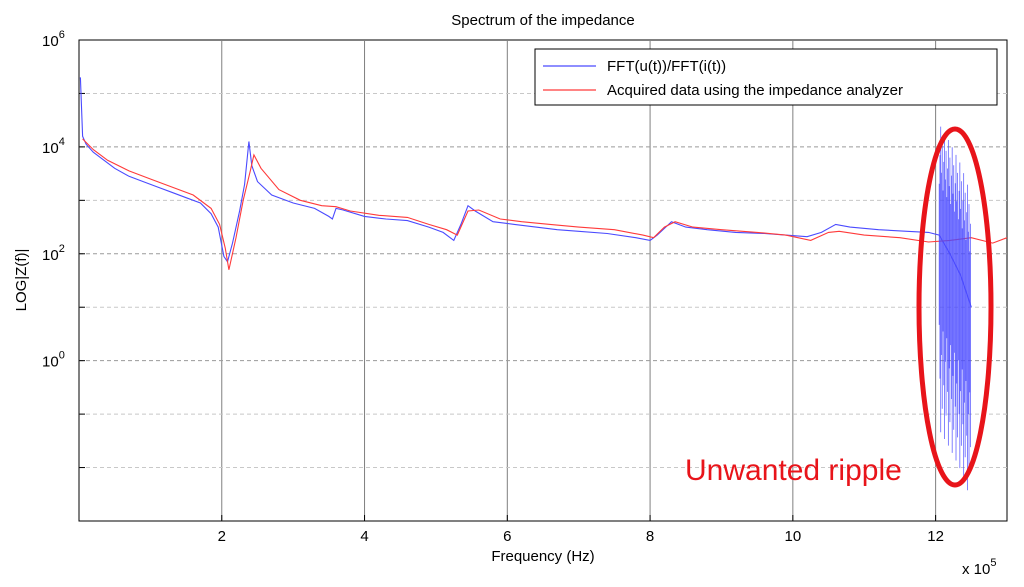 Image resolution: width=1024 pixels, height=587 pixels. Describe the element at coordinates (53, 360) in the screenshot. I see `y-tick-label: 10⁰` at that location.